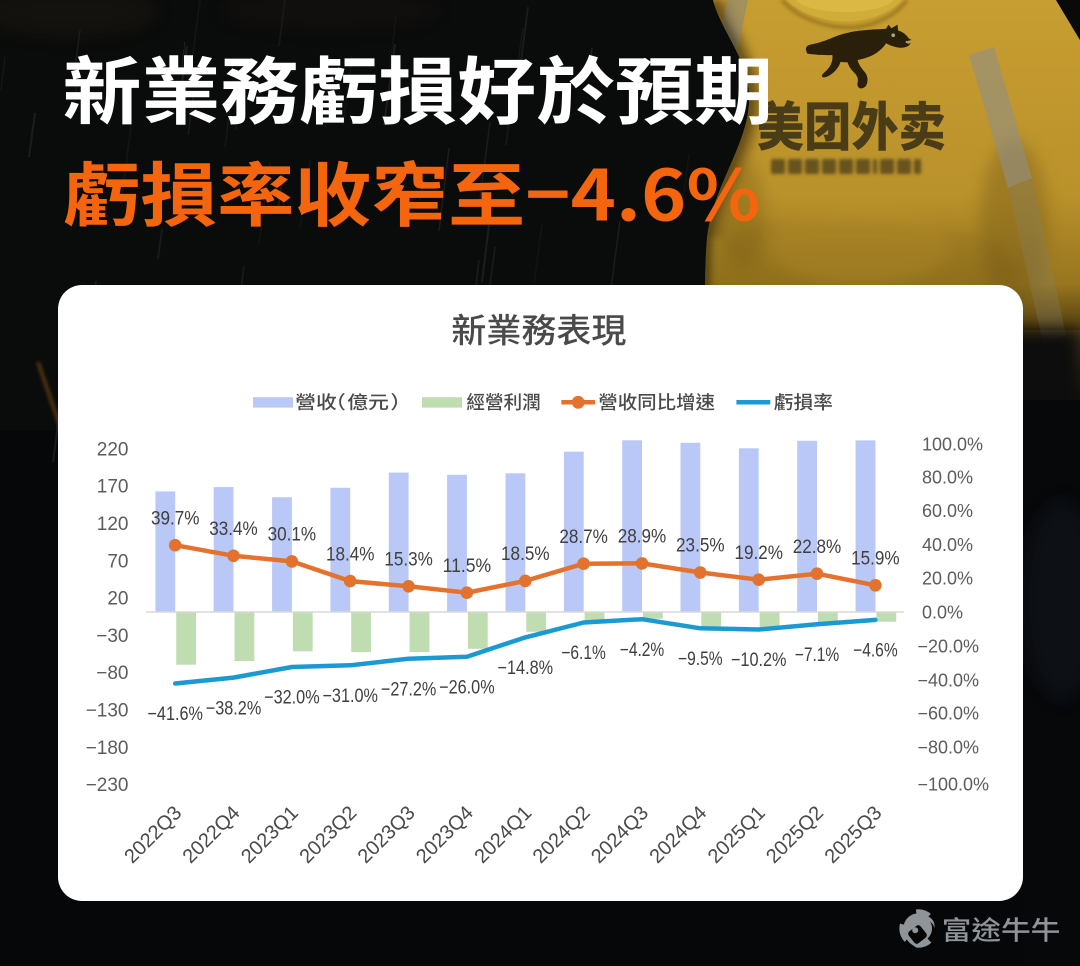  I want to click on svg-text: 39.7%, so click(175, 518).